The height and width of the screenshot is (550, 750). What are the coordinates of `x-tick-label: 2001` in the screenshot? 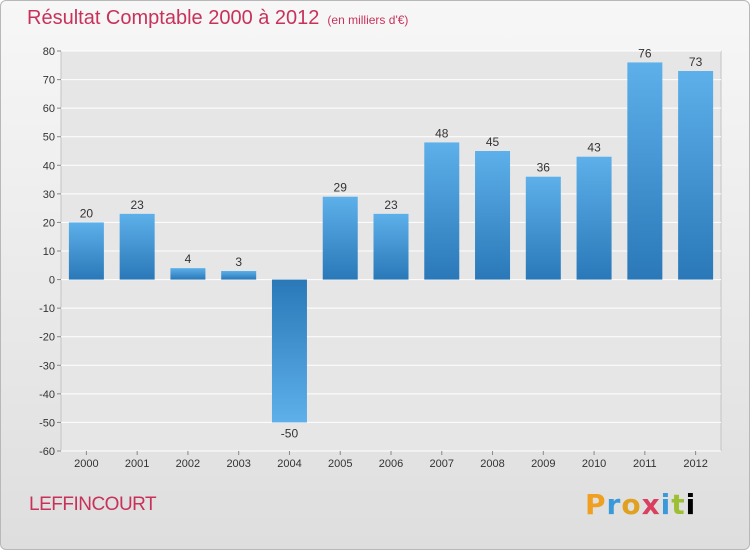 It's located at (137, 464).